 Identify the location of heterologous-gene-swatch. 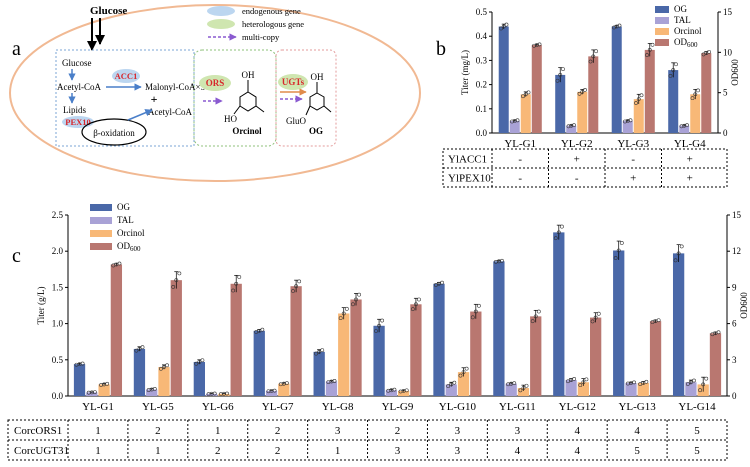
(221, 24).